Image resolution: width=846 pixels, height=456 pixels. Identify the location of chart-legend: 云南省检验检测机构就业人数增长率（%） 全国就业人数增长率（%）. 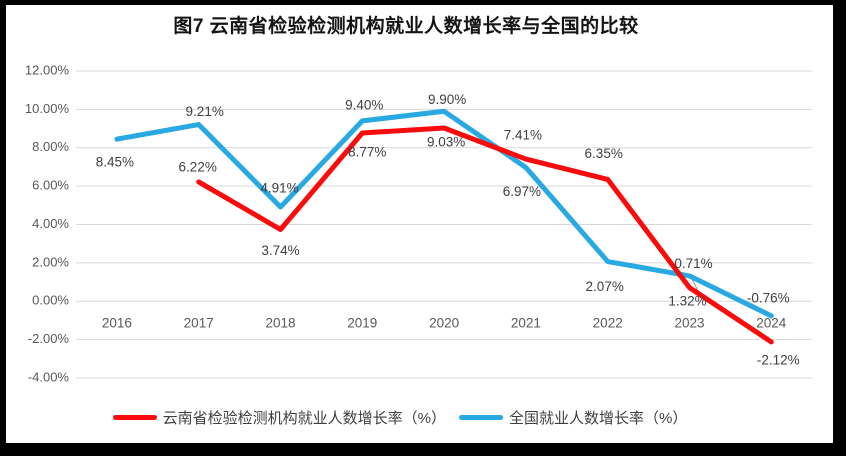
(400, 417).